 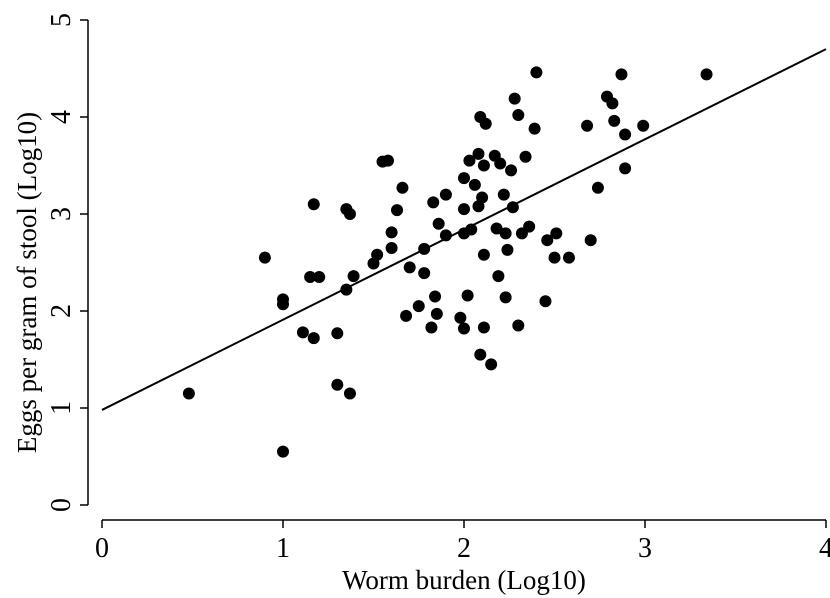 I want to click on x-tick-label: 4, so click(x=824, y=548).